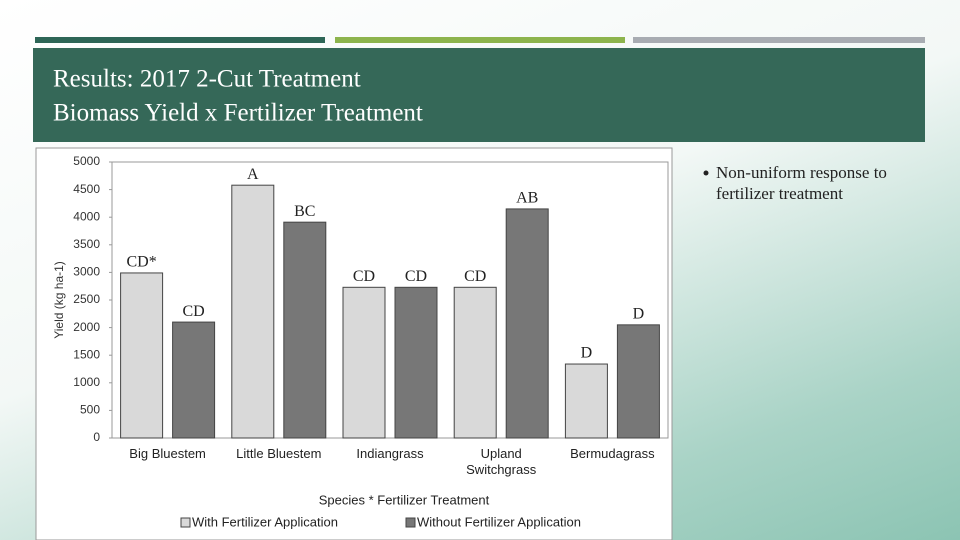 Image resolution: width=960 pixels, height=540 pixels. I want to click on title-line: Results: 2017 2-Cut Treatment, so click(207, 79).